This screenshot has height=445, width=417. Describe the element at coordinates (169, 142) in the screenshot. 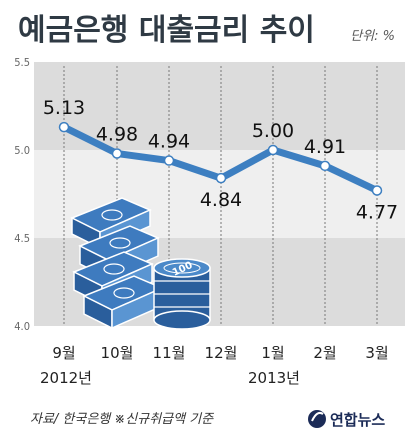

I see `data-label: 4.94` at that location.